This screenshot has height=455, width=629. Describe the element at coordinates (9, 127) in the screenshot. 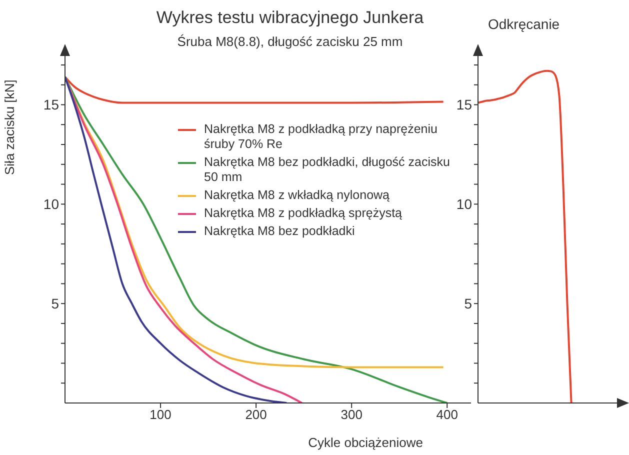

I see `y-axis-title: Siła zacisku [kN]` at that location.